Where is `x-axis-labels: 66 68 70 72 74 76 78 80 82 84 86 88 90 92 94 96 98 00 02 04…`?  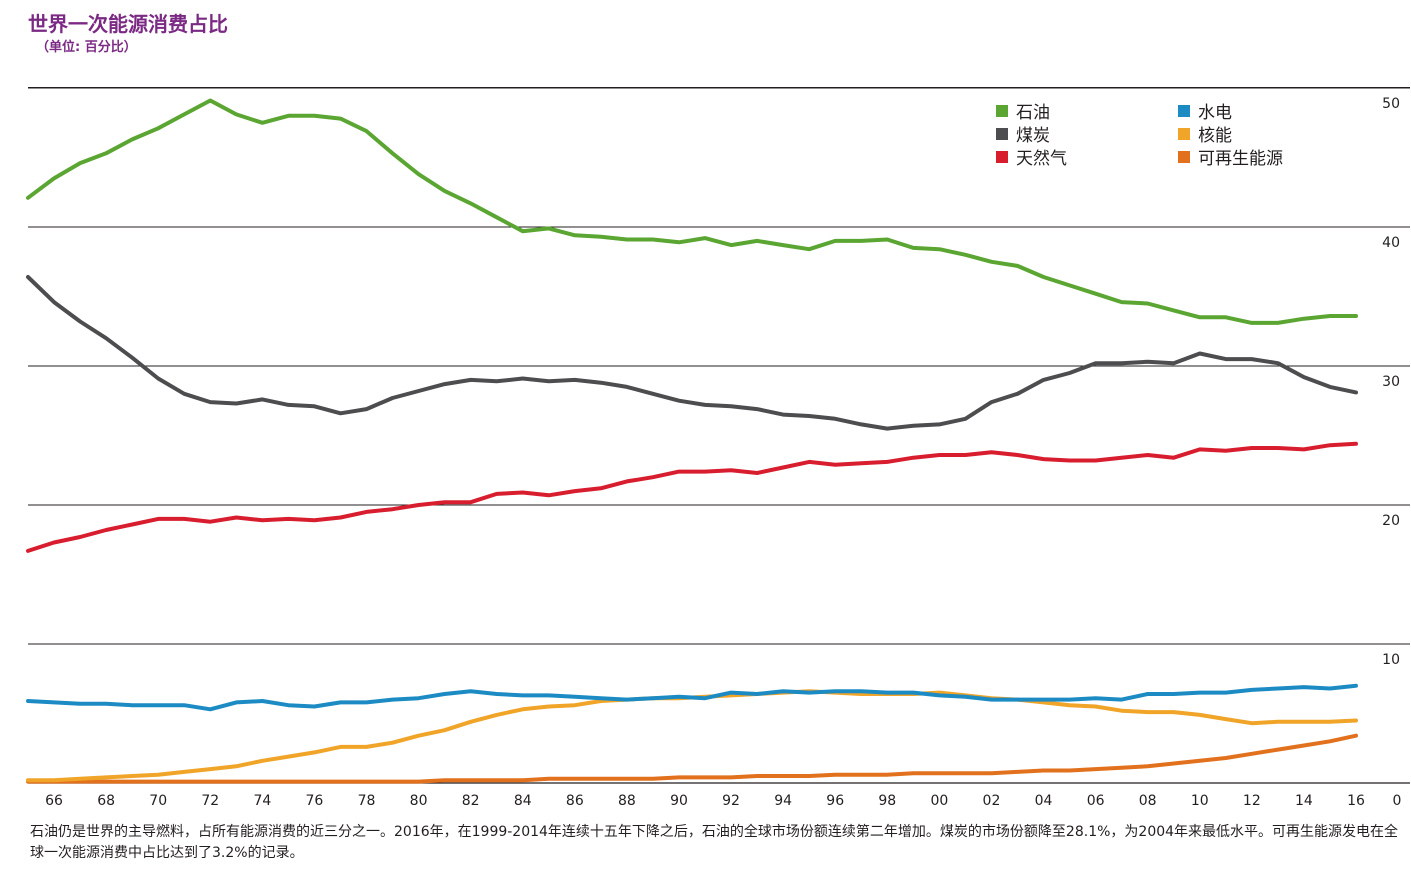
x-axis-labels: 66 68 70 72 74 76 78 80 82 84 86 88 90 92 94 96 98 00 02 04… is located at coordinates (723, 801).